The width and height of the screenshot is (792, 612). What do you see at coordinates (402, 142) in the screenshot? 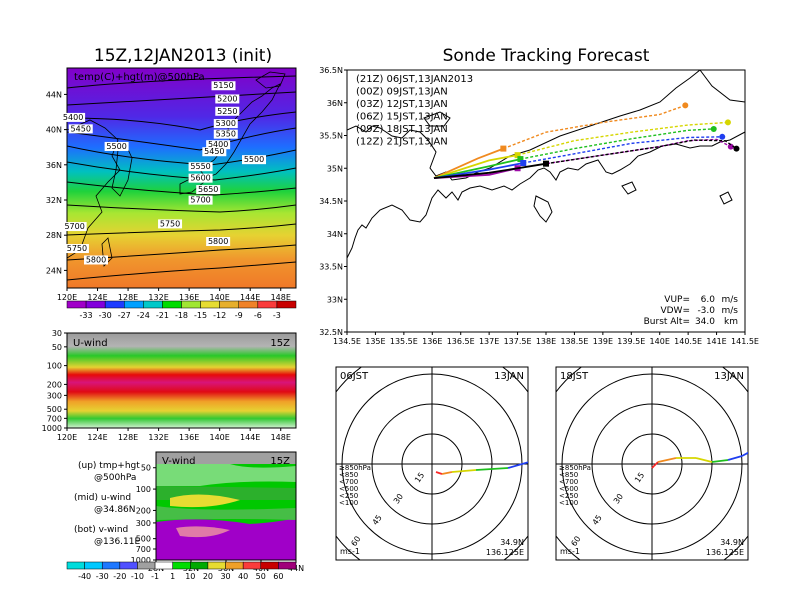
I see `track-legend-entry: (12Z) 21JST,13JAN` at bounding box center [402, 142].